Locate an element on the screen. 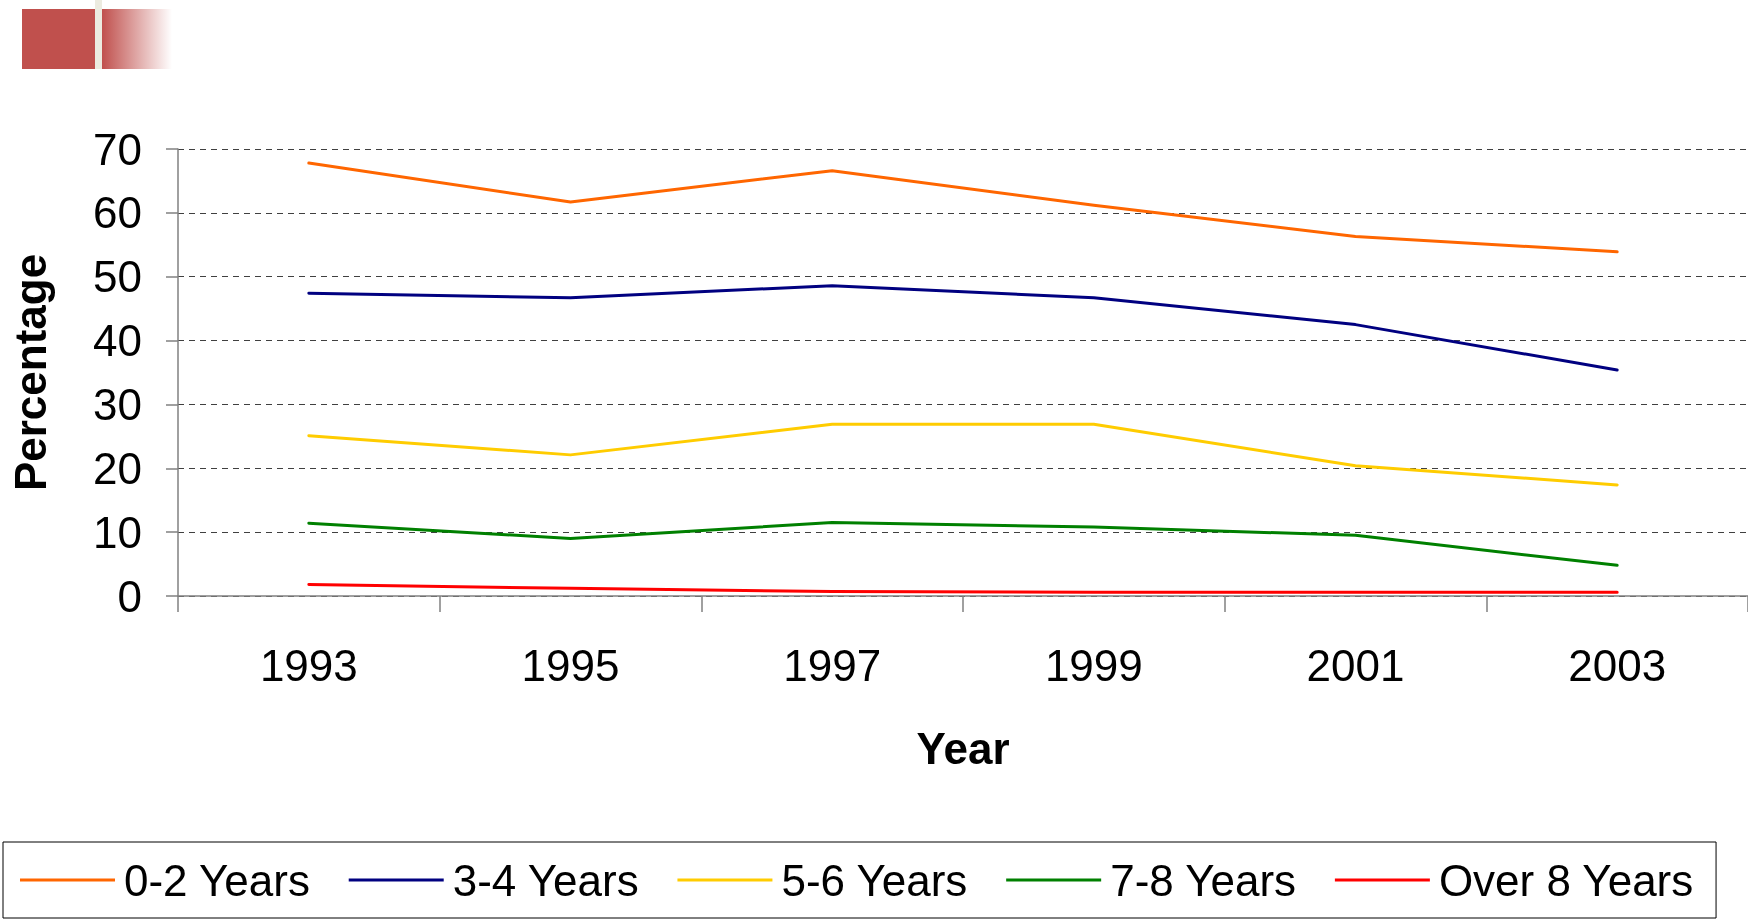  x-tick-label: 1999 is located at coordinates (1093, 665).